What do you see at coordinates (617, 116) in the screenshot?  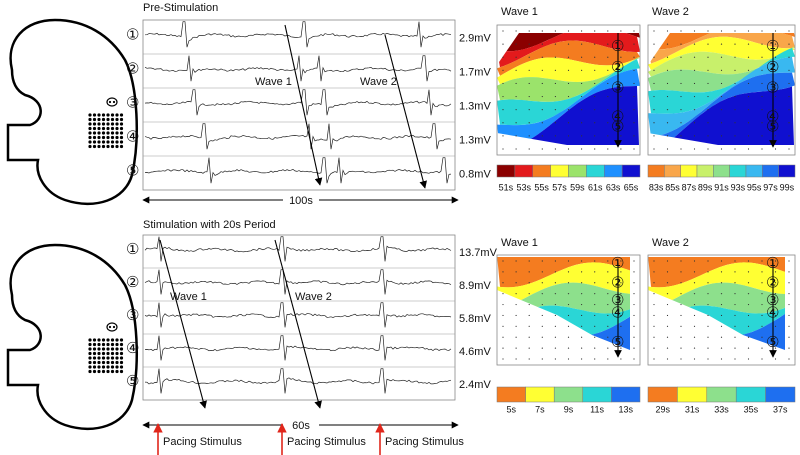 I see `map-channel-label: ④` at bounding box center [617, 116].